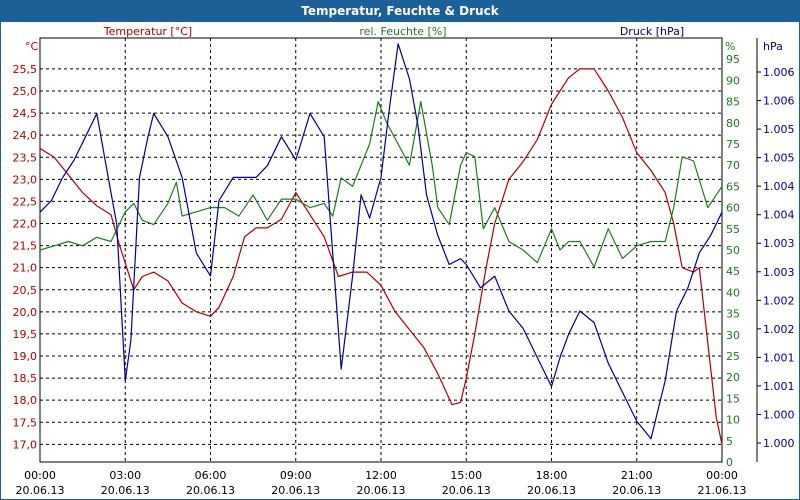  I want to click on humidity-tick-label: 60, so click(733, 208).